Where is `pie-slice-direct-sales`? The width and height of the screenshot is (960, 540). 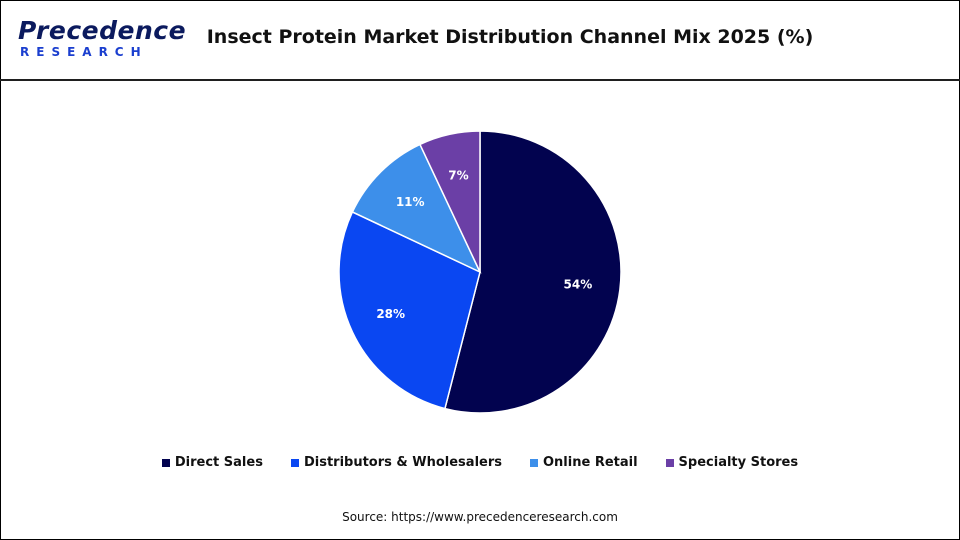 pie-slice-direct-sales is located at coordinates (533, 272).